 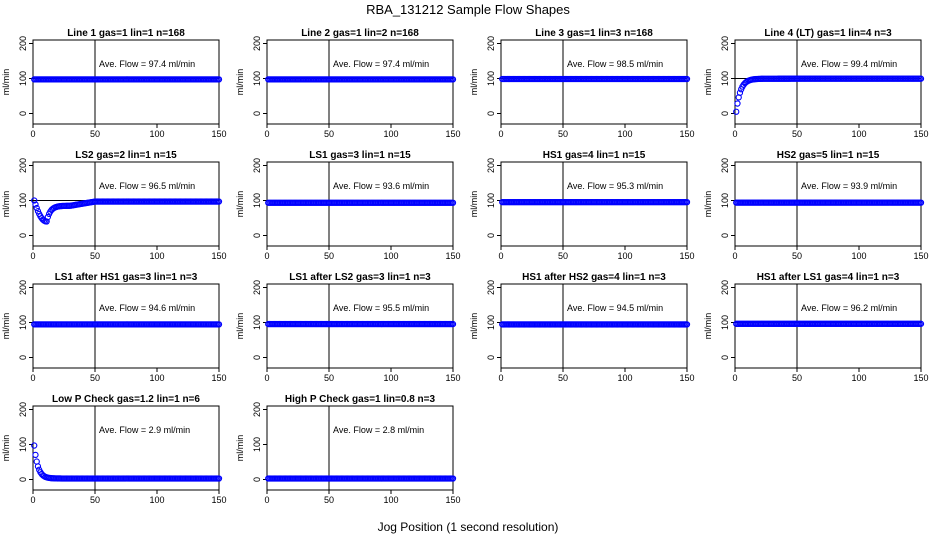 What do you see at coordinates (615, 308) in the screenshot?
I see `average-flow-annotation: Ave. Flow = 94.5 ml/min` at bounding box center [615, 308].